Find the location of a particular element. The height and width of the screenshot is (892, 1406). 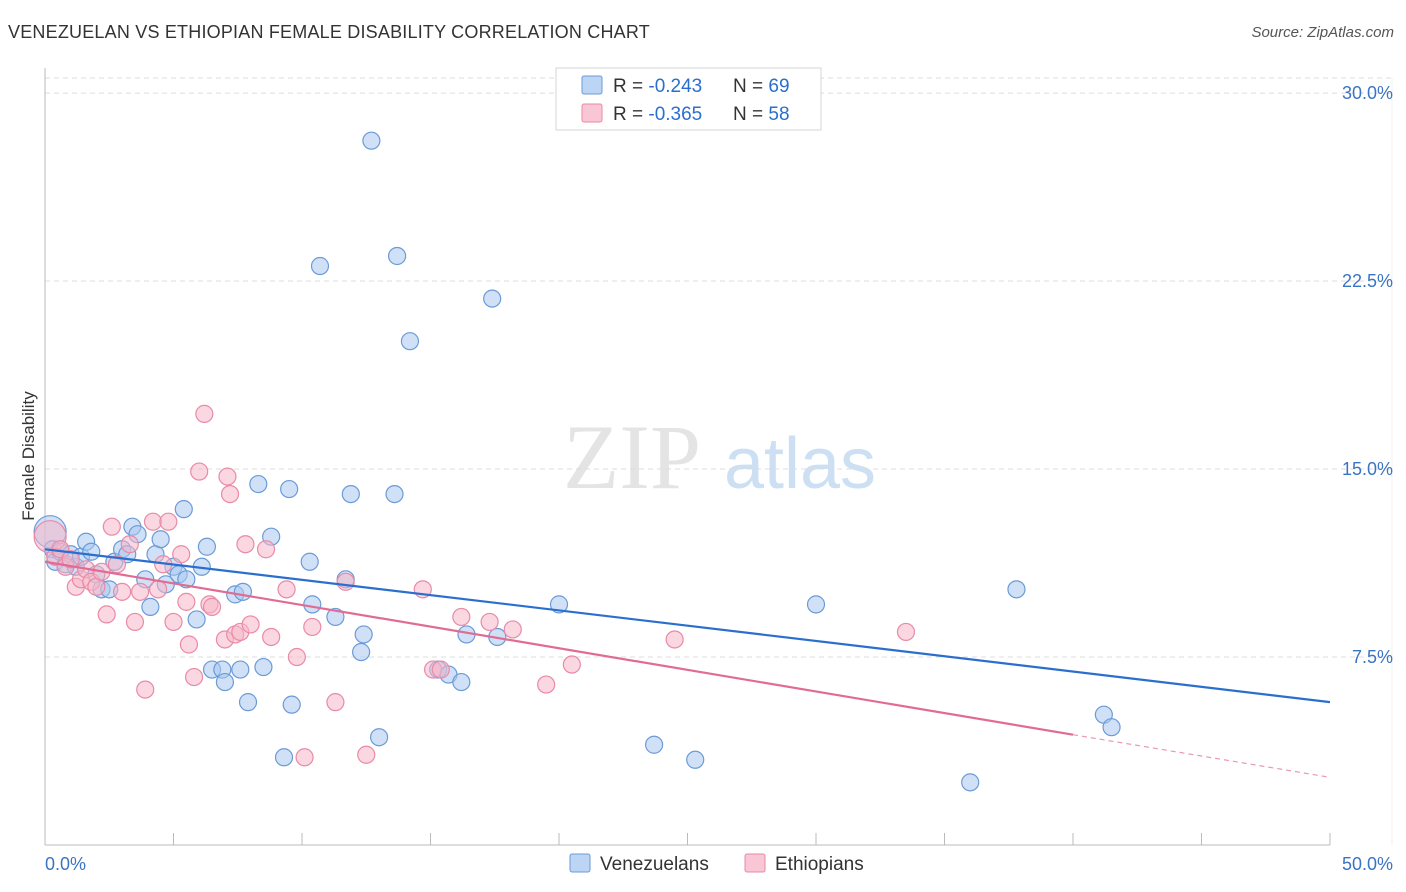

stats-legend: R = -0.243 N = 69 R = -0.365 N = 58 is located at coordinates (688, 99).